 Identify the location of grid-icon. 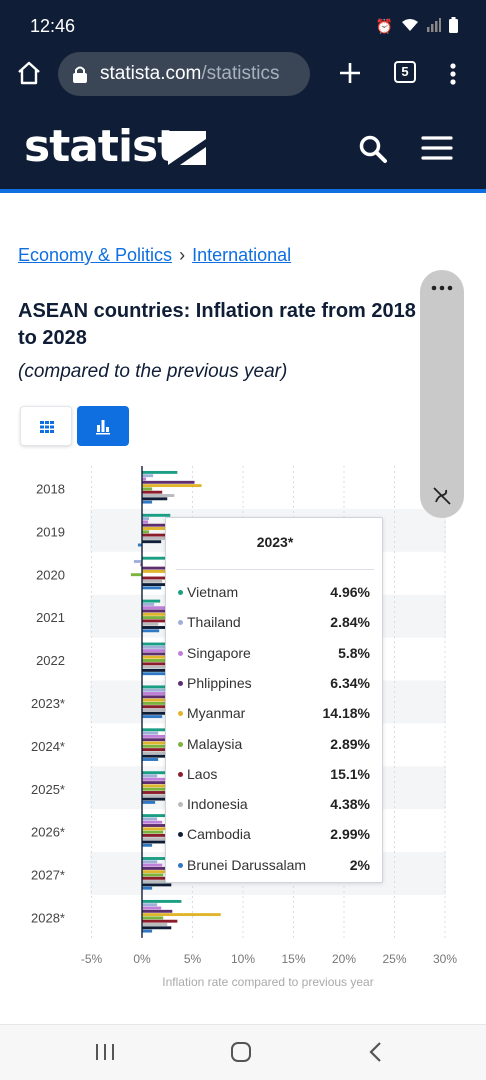
(47, 427).